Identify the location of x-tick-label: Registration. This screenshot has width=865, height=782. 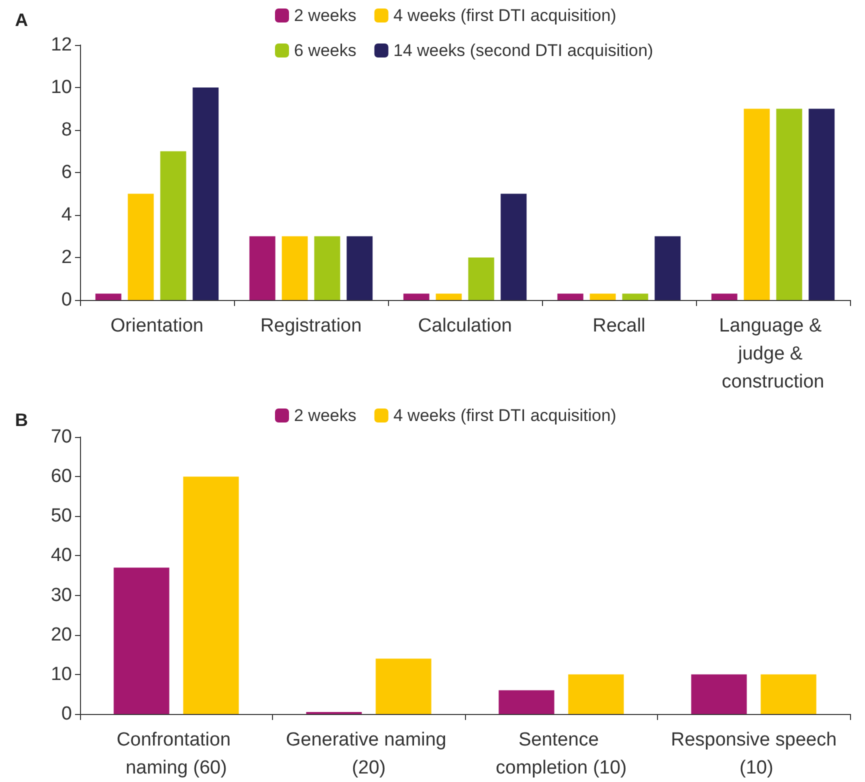
(311, 326).